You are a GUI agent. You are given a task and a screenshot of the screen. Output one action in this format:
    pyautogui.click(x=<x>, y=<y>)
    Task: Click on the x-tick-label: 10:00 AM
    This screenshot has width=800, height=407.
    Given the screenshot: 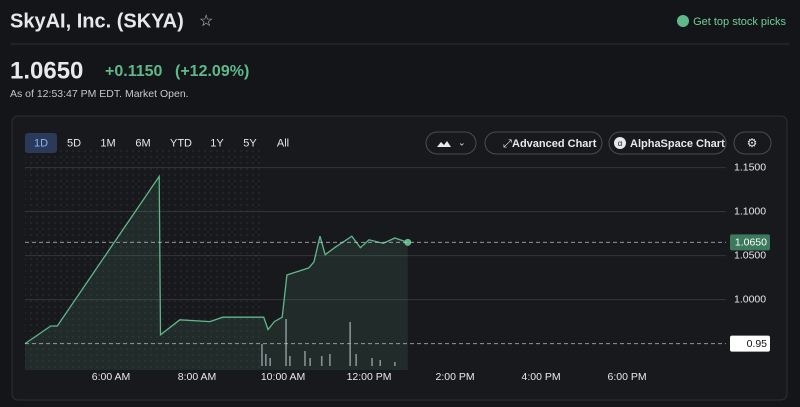 What is the action you would take?
    pyautogui.click(x=283, y=377)
    